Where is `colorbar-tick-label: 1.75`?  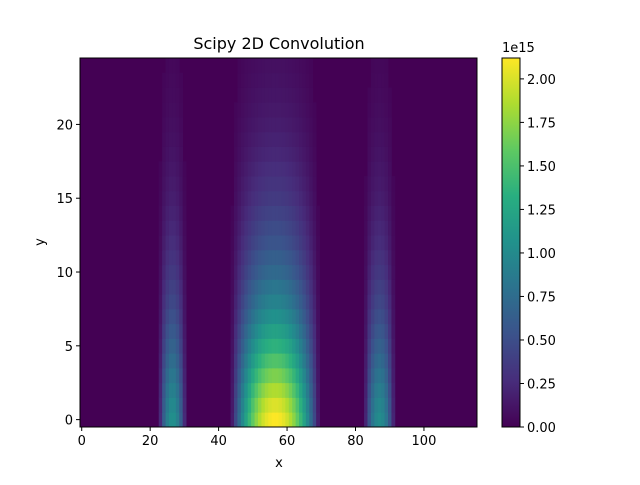 colorbar-tick-label: 1.75 is located at coordinates (541, 123).